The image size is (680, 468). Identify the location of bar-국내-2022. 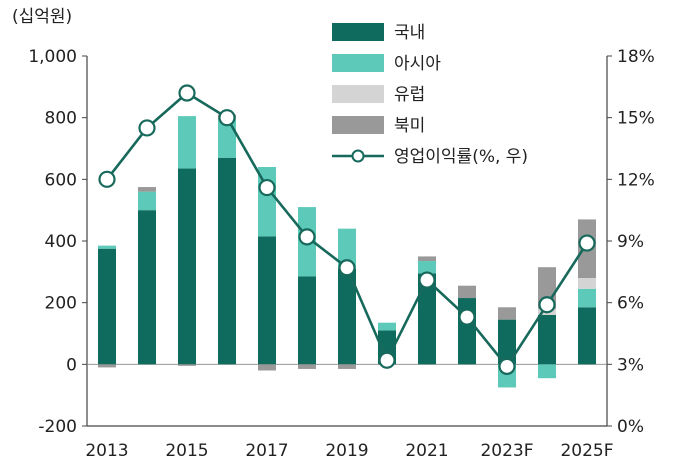
(467, 331).